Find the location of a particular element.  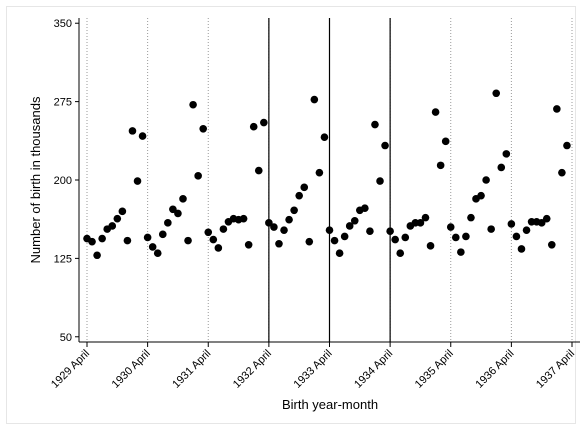

y-tick-label: 50 is located at coordinates (66, 338).